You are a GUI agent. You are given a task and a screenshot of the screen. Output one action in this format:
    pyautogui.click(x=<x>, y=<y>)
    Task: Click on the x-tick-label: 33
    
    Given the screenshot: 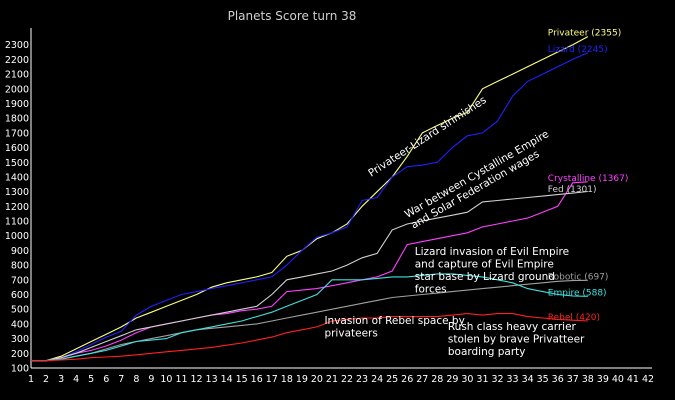 What is the action you would take?
    pyautogui.click(x=513, y=379)
    